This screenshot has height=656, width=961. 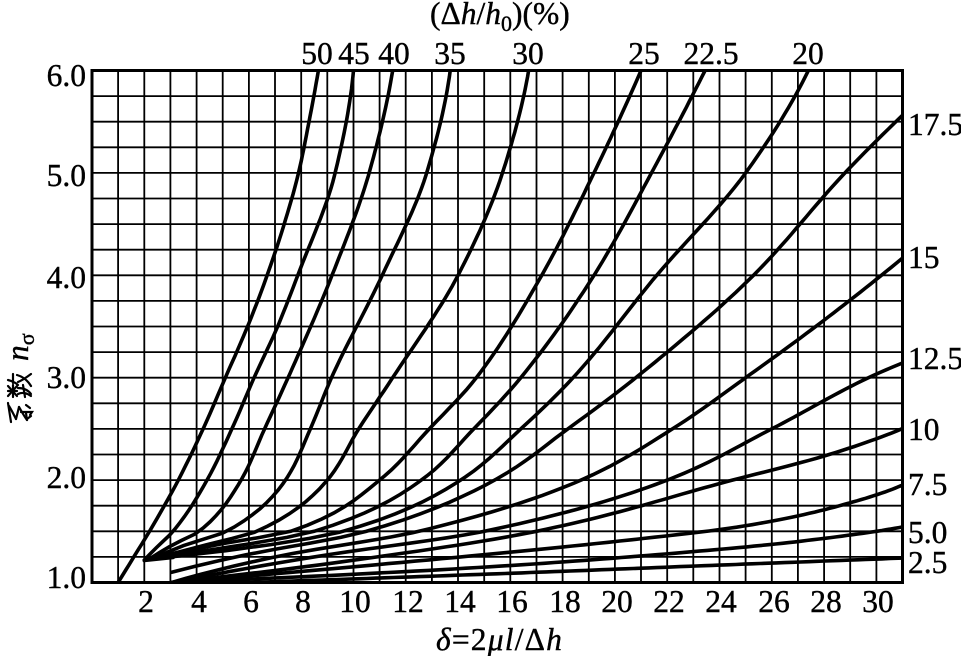 I want to click on svg-text: 28, so click(x=826, y=601).